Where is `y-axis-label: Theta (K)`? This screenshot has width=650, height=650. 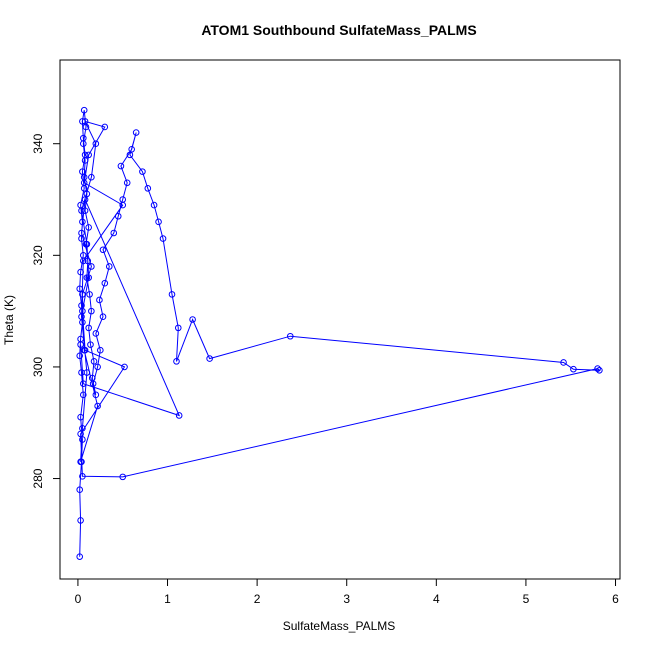 y-axis-label: Theta (K) is located at coordinates (9, 320).